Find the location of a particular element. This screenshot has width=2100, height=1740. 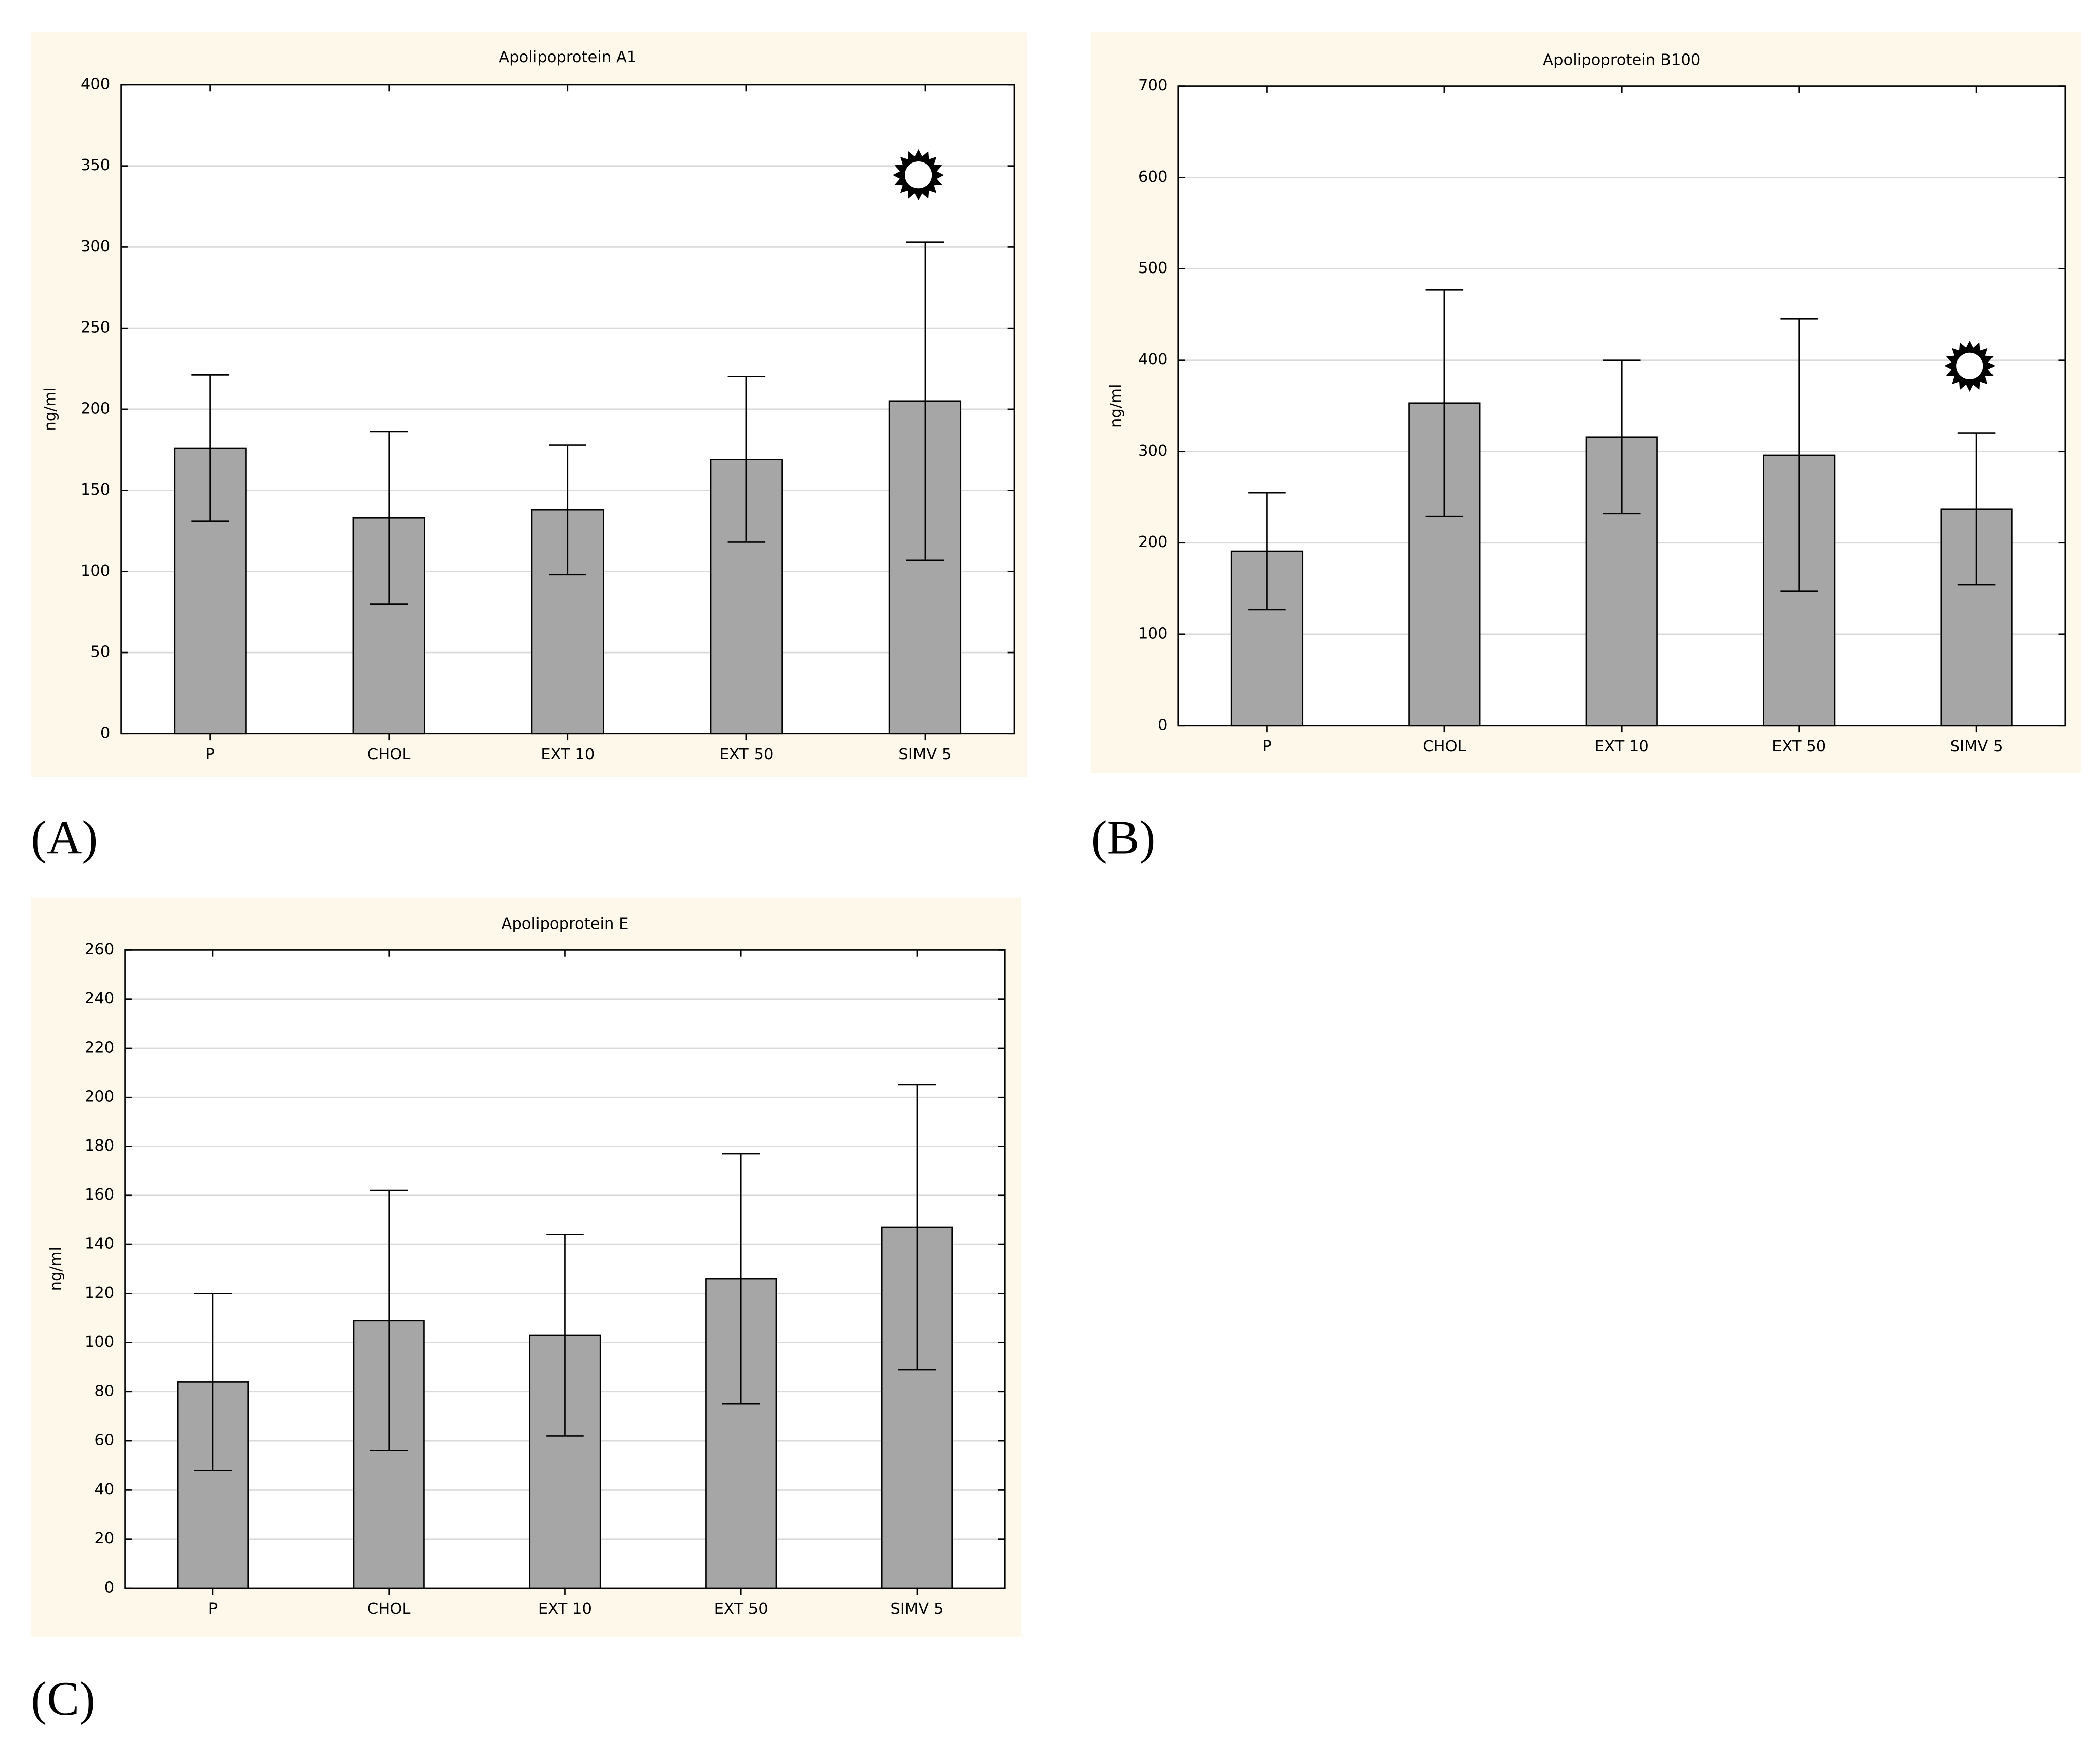

y-tick-label: 220 is located at coordinates (99, 1047).